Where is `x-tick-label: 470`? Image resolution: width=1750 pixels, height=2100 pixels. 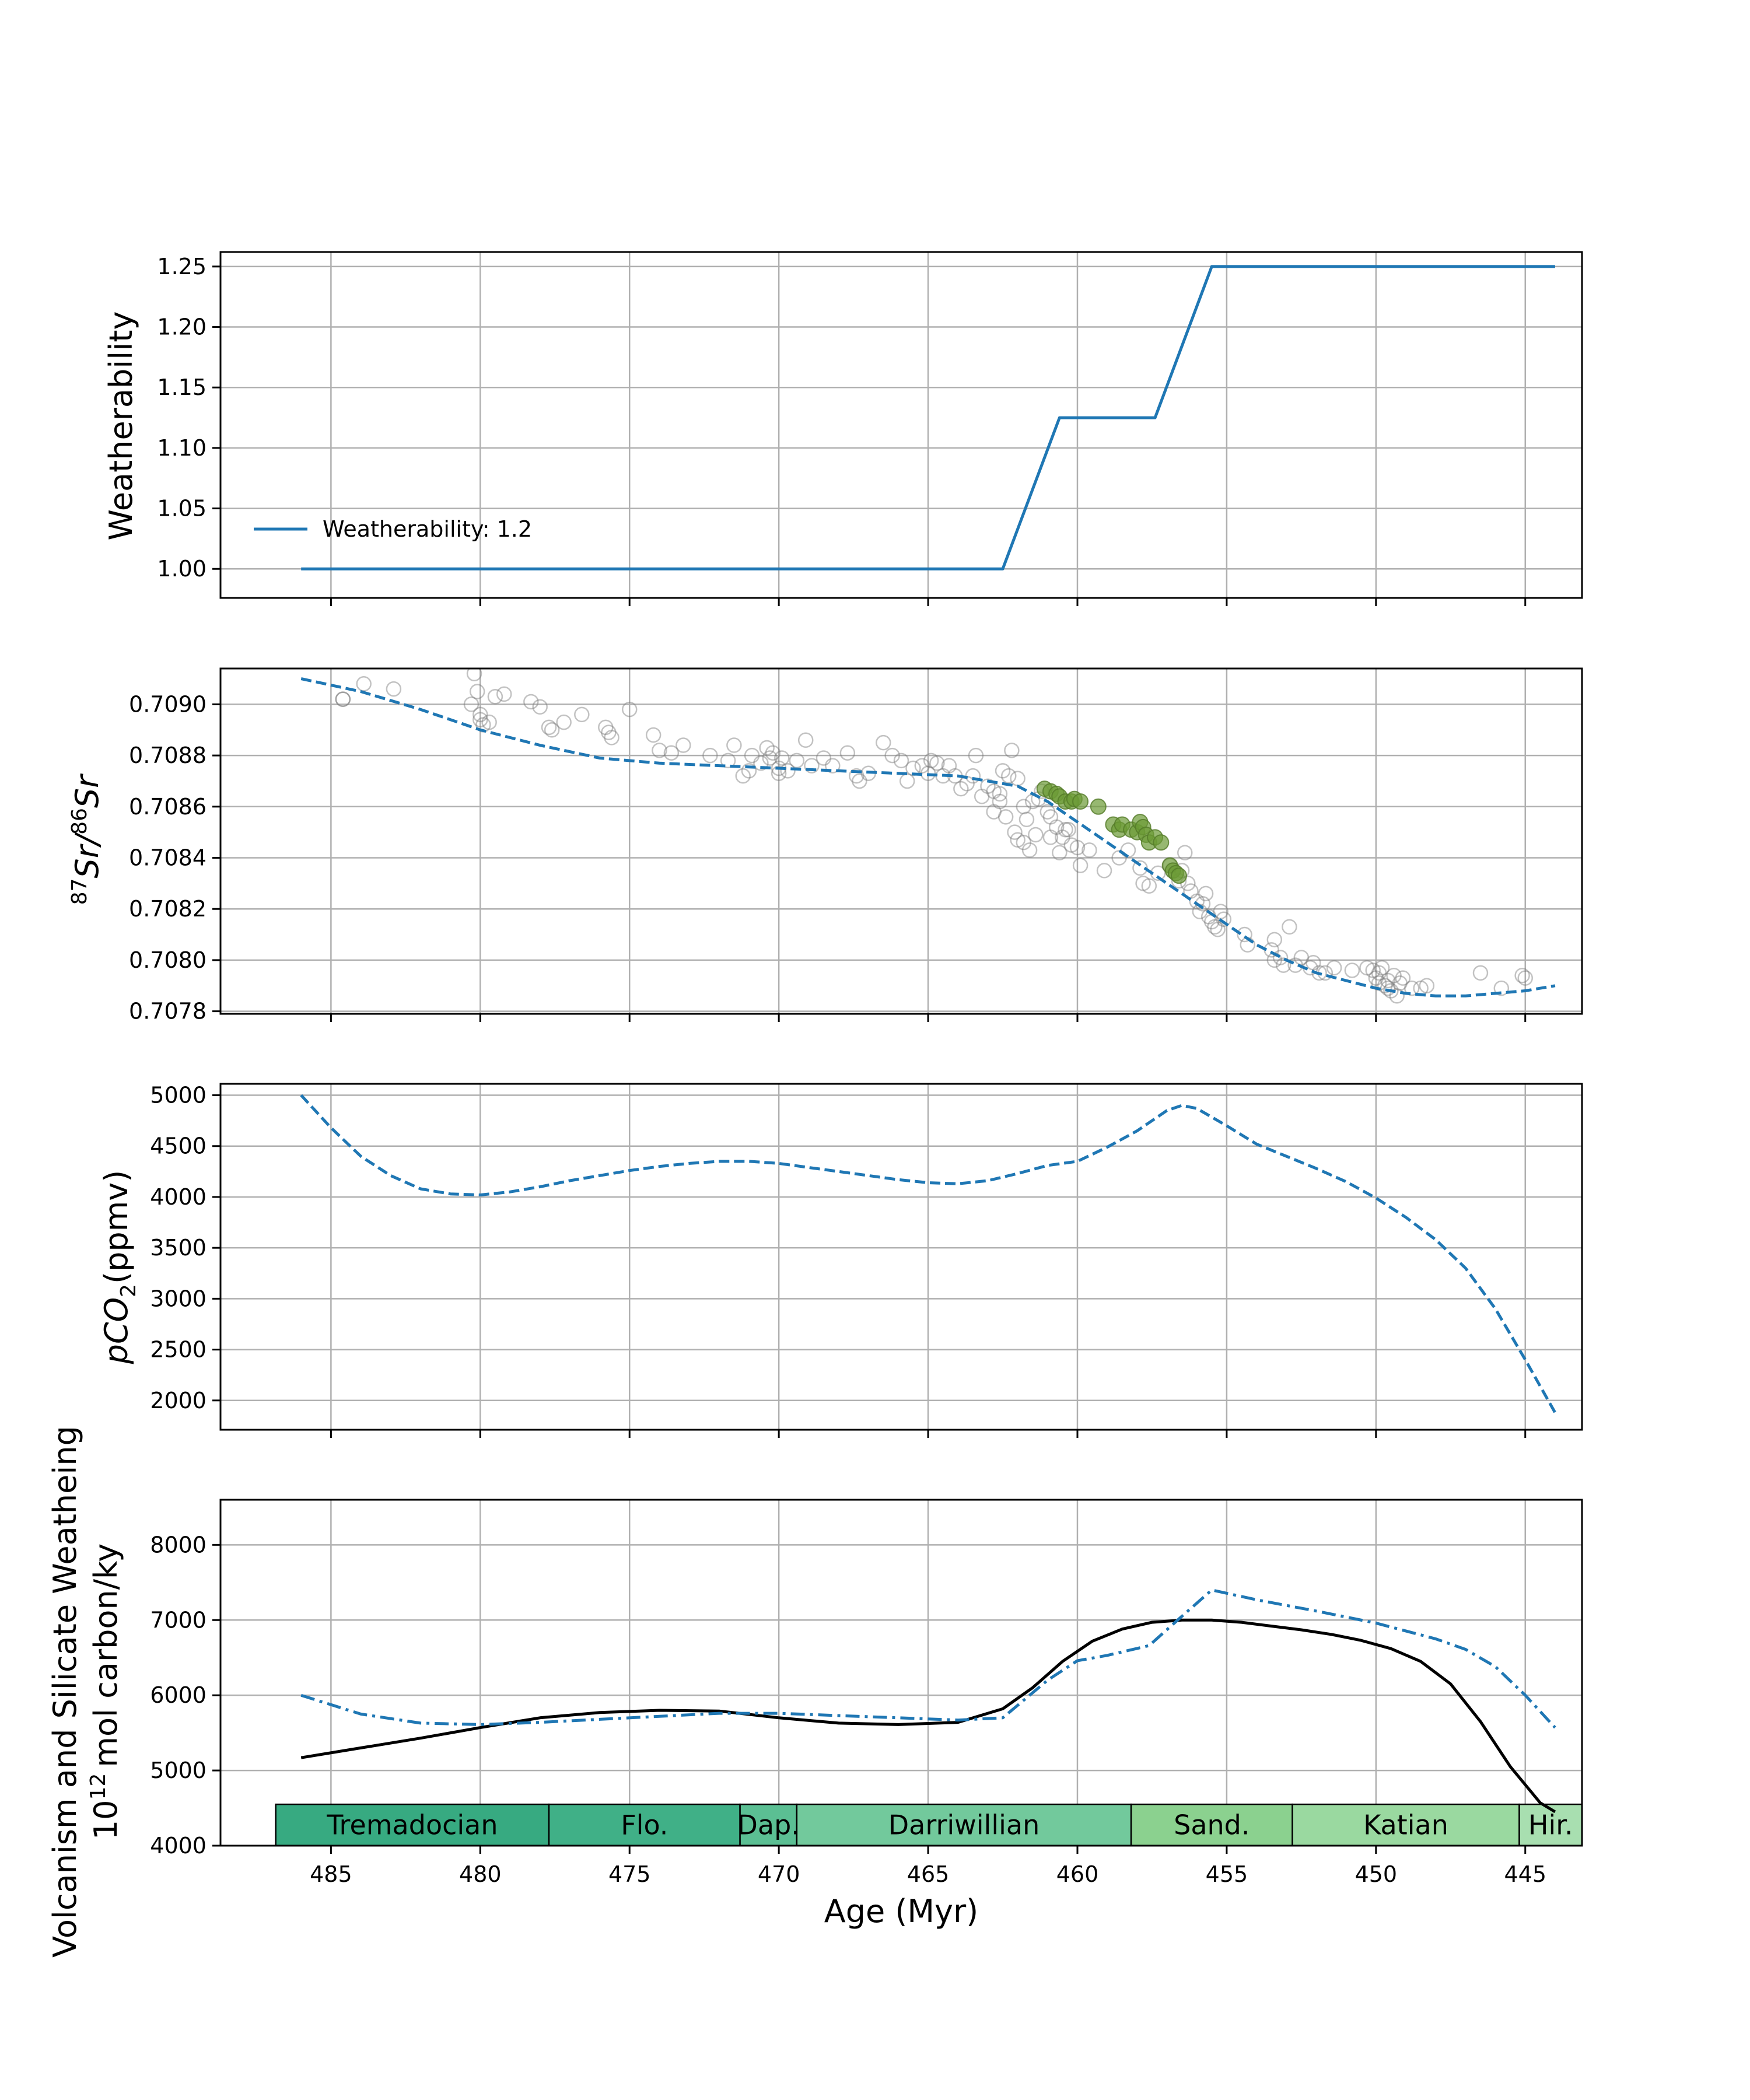
x-tick-label: 470 is located at coordinates (779, 1874).